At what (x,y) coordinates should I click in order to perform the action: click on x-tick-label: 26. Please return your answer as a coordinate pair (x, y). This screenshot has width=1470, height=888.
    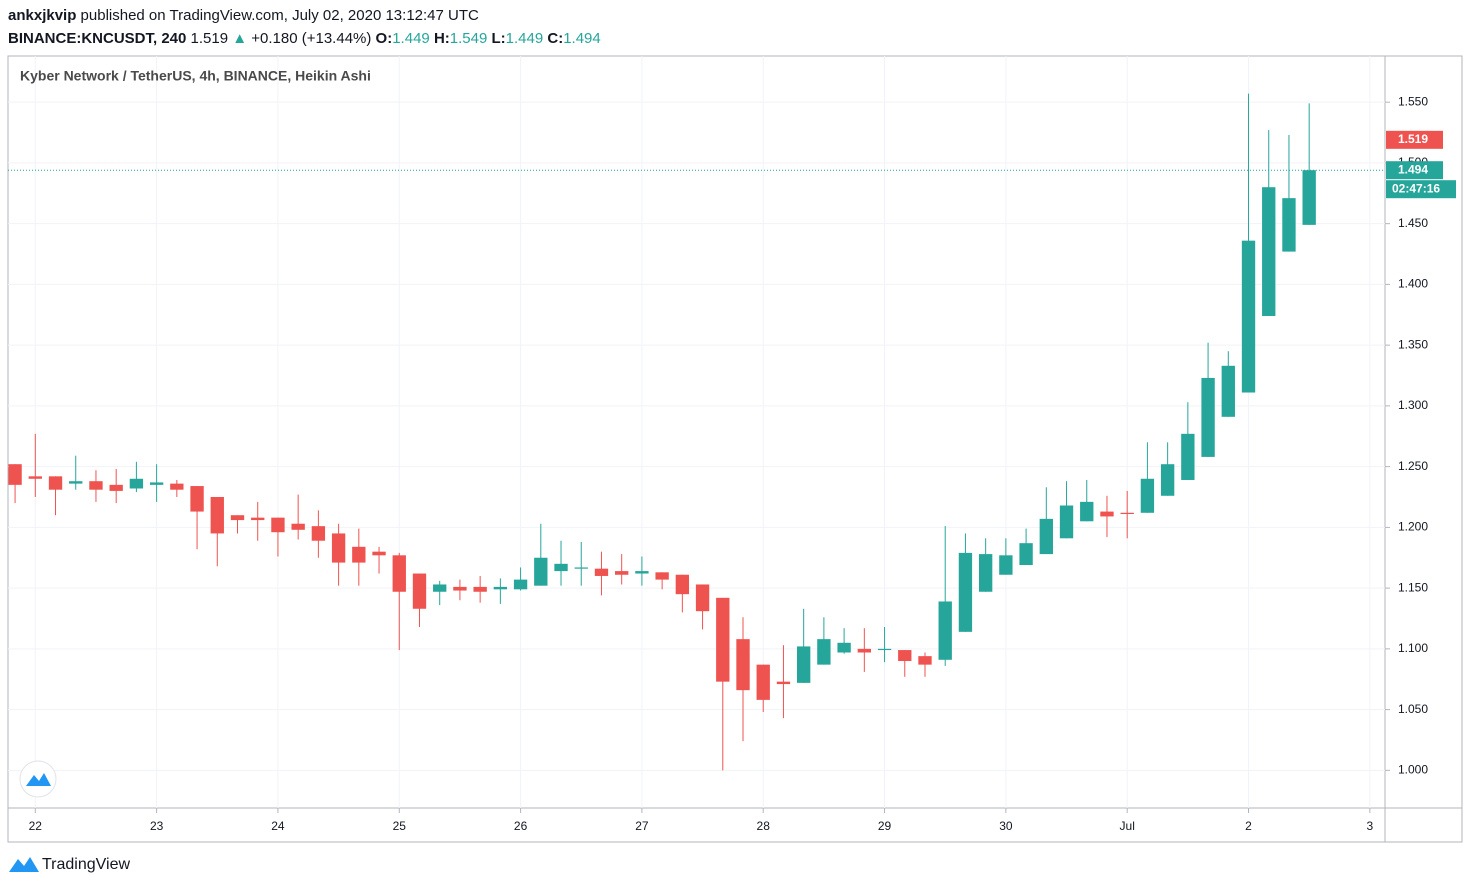
    Looking at the image, I should click on (521, 826).